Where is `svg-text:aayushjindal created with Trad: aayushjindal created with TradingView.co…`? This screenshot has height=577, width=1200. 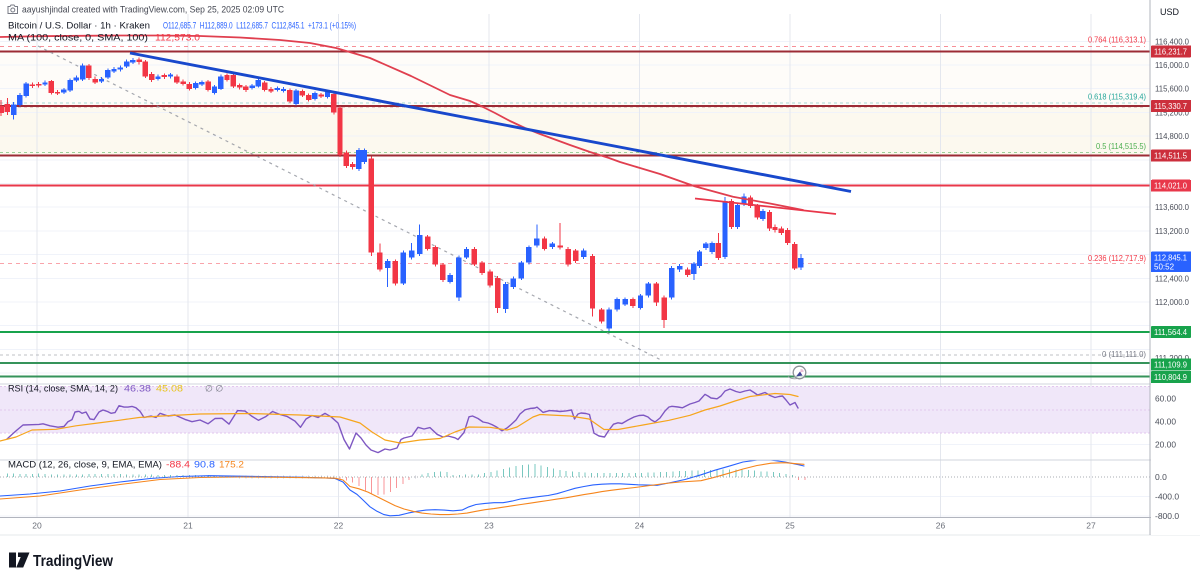
svg-text:aayushjindal created with Trad: aayushjindal created with TradingView.co… is located at coordinates (153, 10).